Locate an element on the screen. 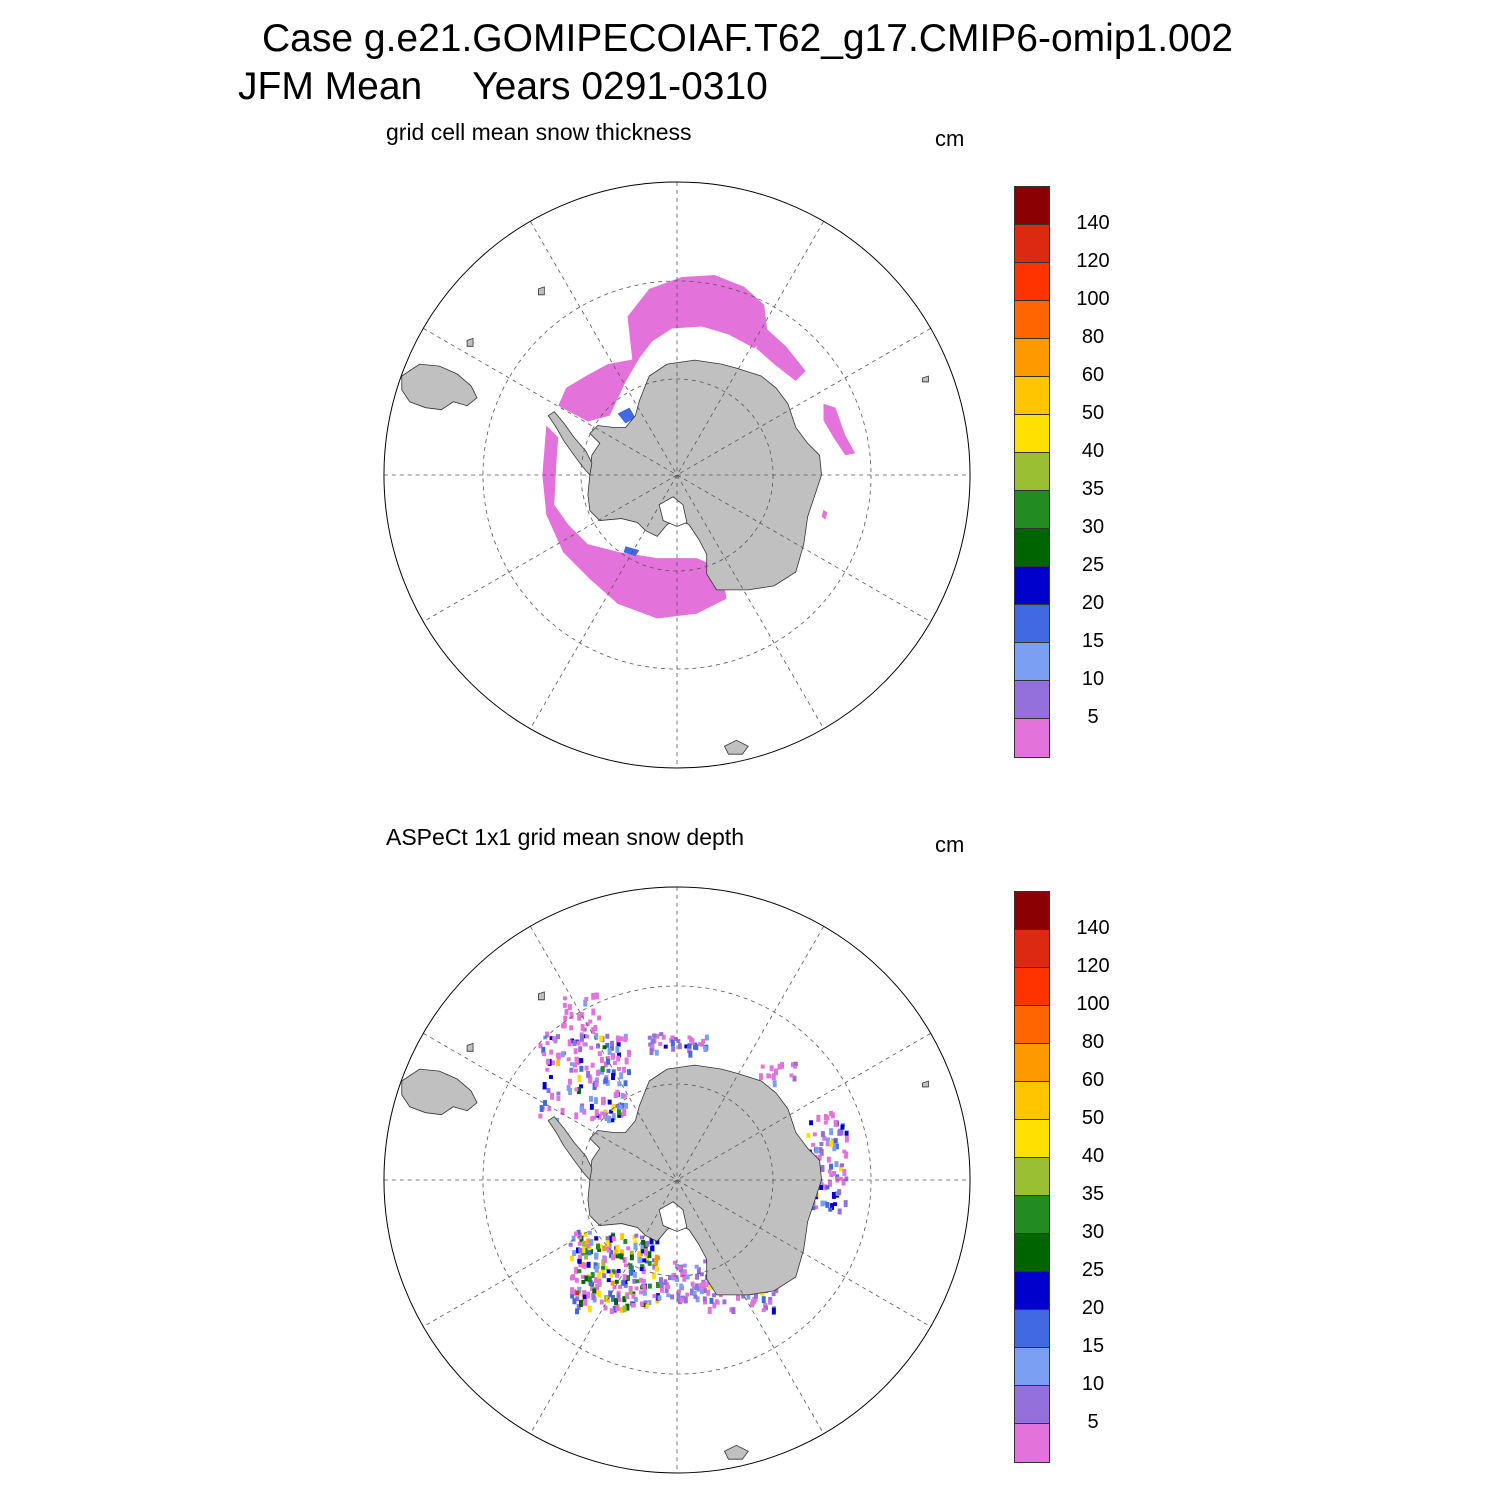  cbar2-label: 20 is located at coordinates (1093, 1308).